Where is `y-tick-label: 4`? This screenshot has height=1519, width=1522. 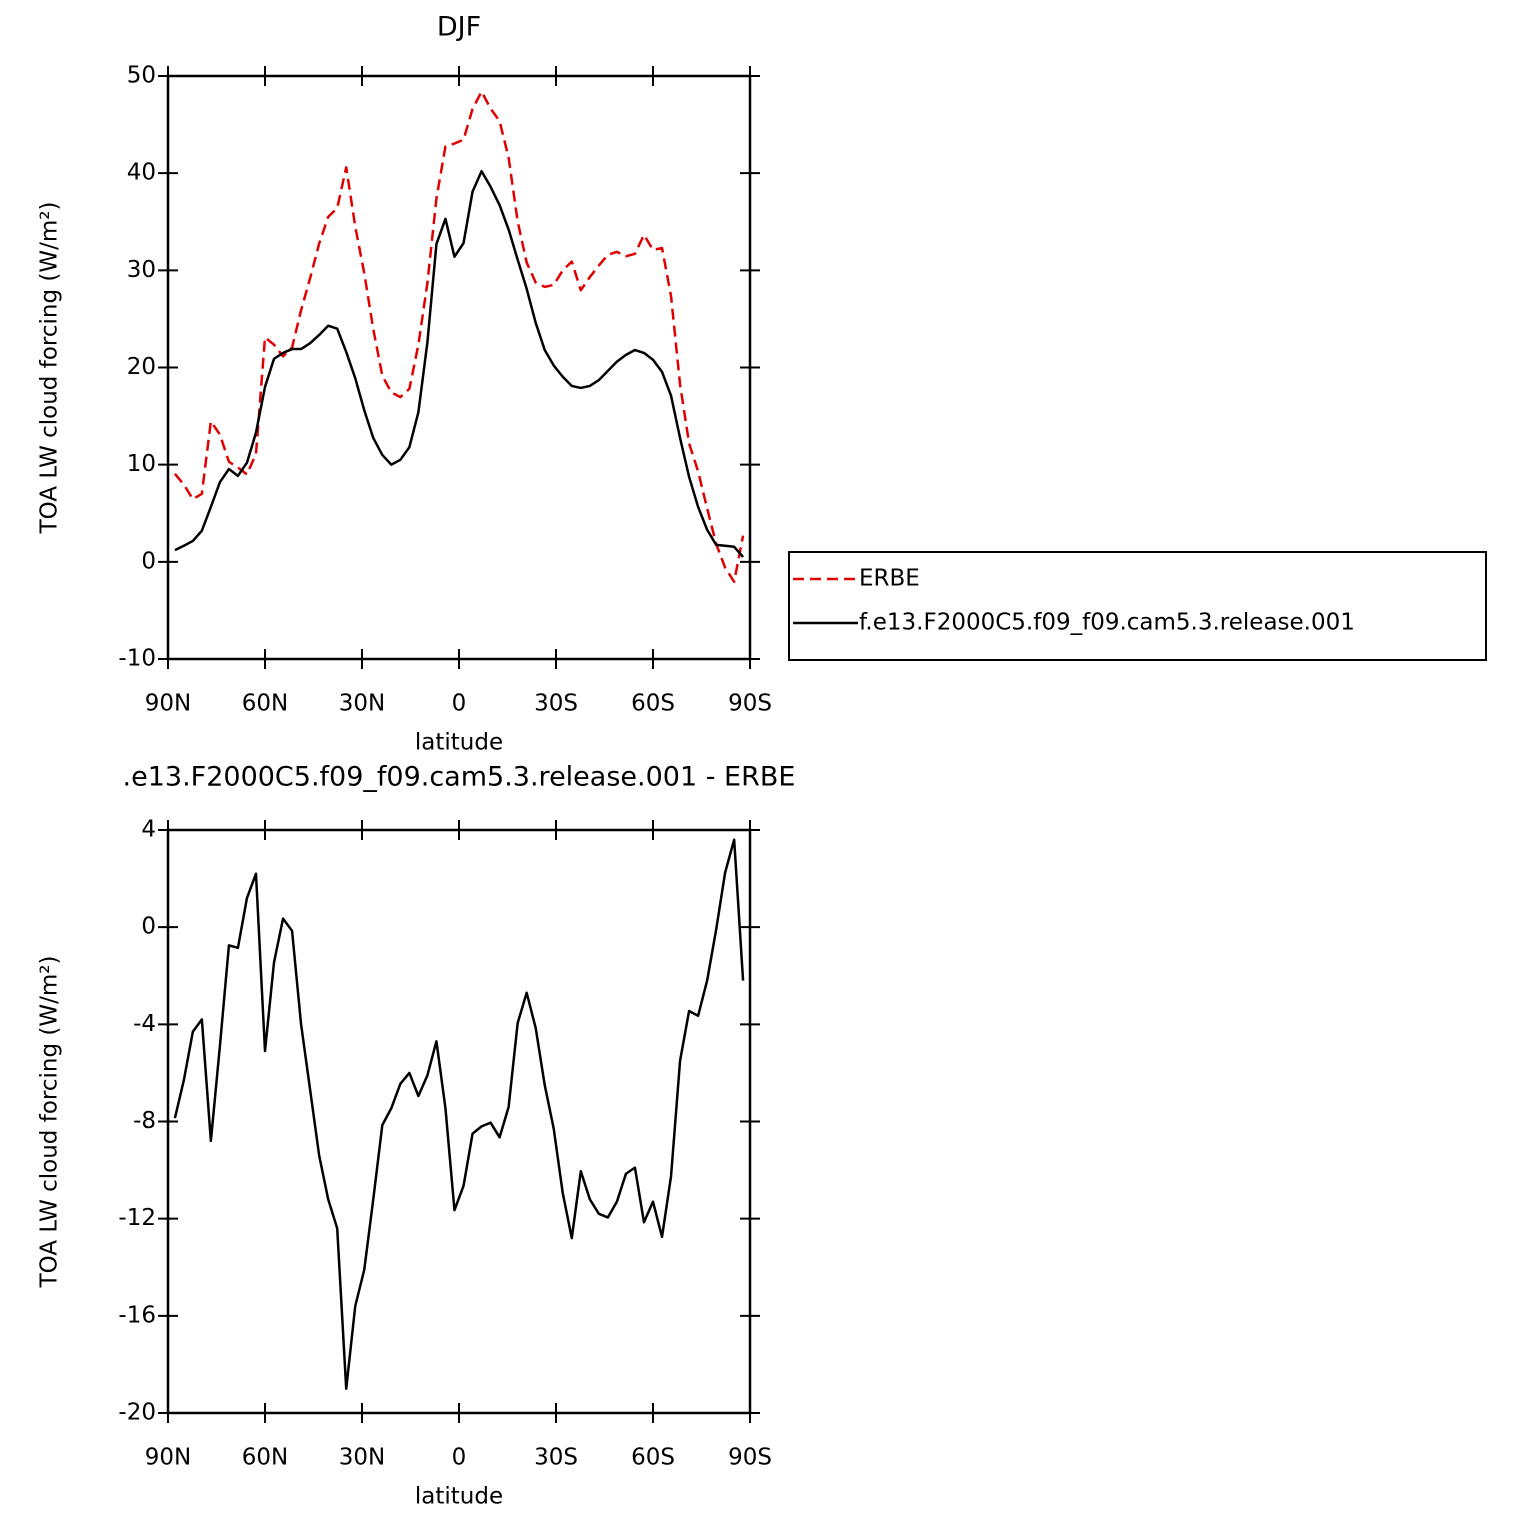
y-tick-label: 4 is located at coordinates (148, 830).